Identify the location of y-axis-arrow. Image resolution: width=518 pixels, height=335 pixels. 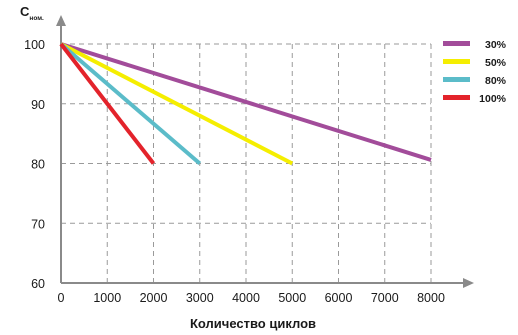
(61, 20).